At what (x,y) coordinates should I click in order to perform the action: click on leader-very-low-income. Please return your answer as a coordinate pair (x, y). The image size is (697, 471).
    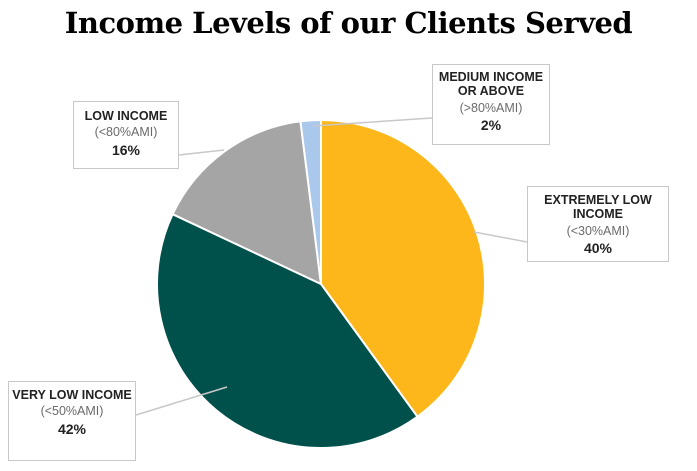
    Looking at the image, I should click on (181, 401).